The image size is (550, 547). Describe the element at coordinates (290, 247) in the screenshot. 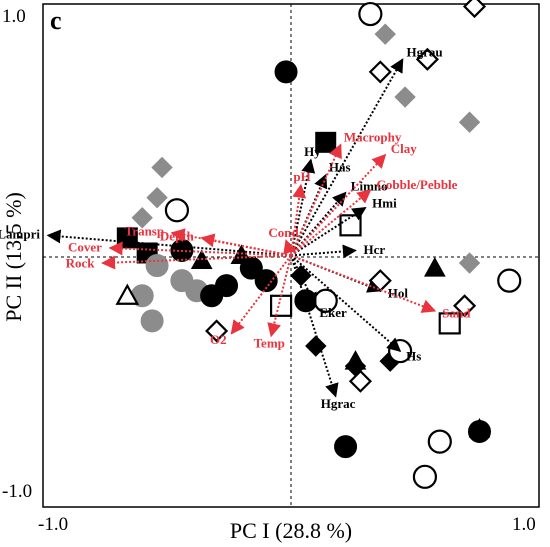

I see `env-arrow-cond` at that location.